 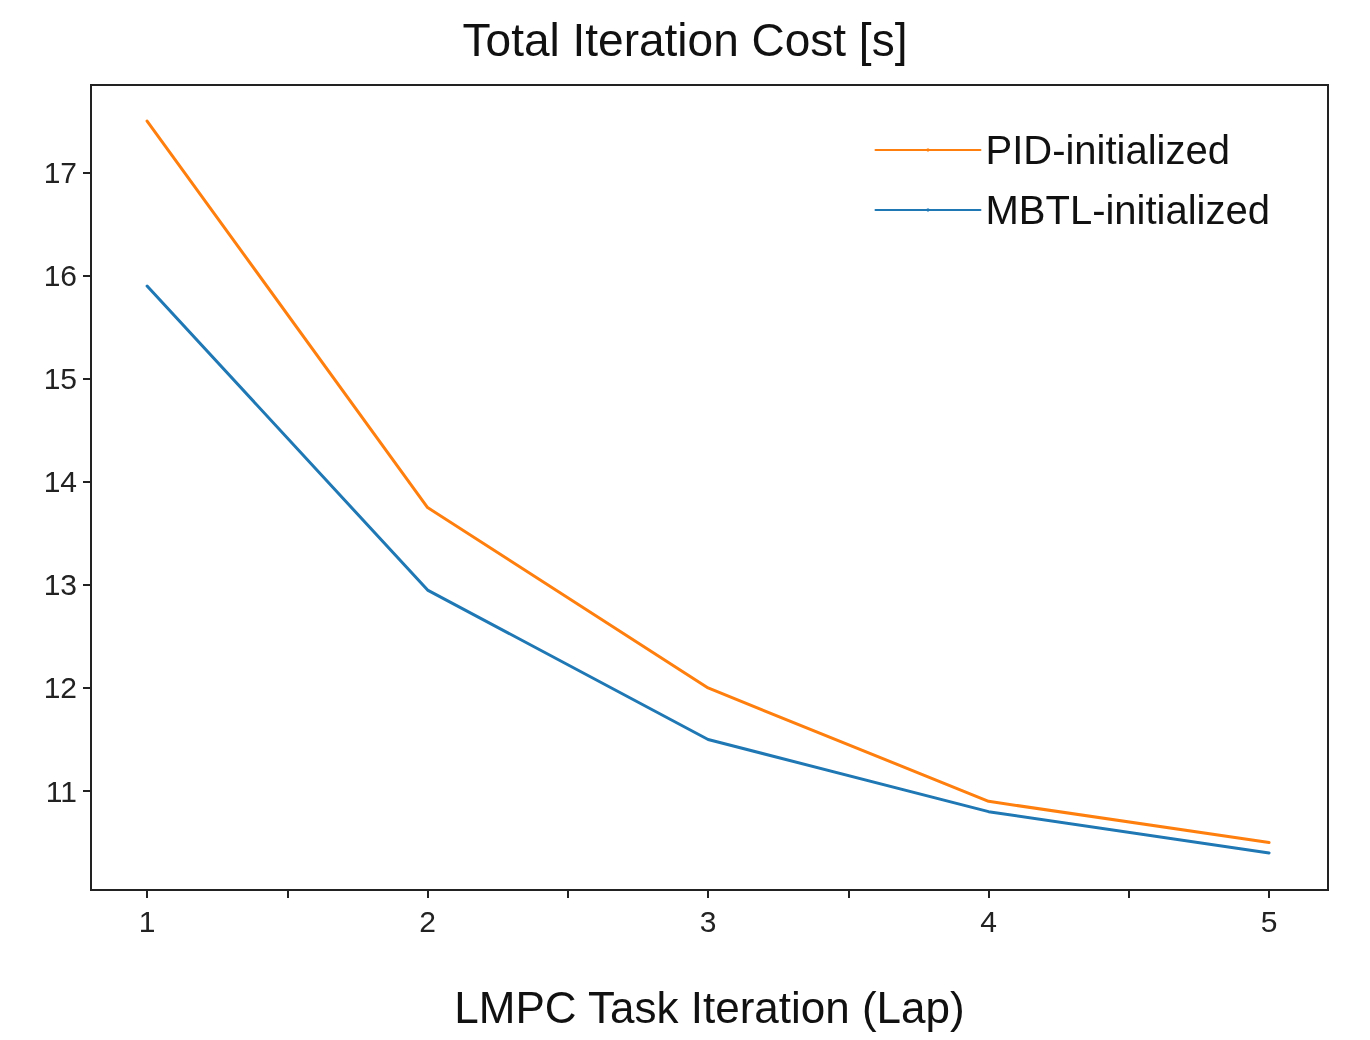 I want to click on y-tick-label: 16, so click(x=60, y=276).